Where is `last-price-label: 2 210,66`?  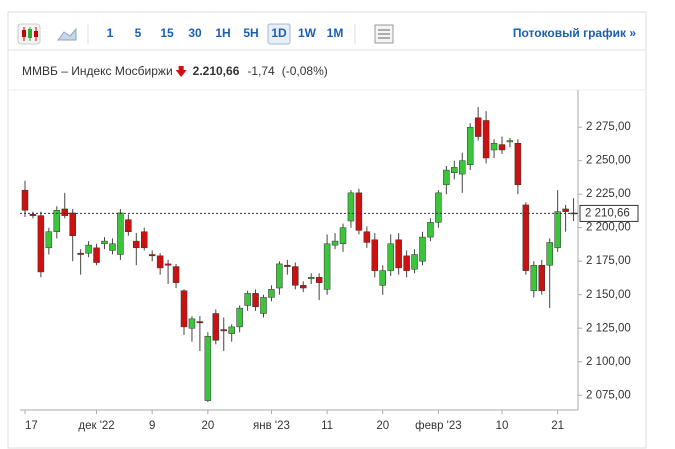
last-price-label: 2 210,66 is located at coordinates (607, 213).